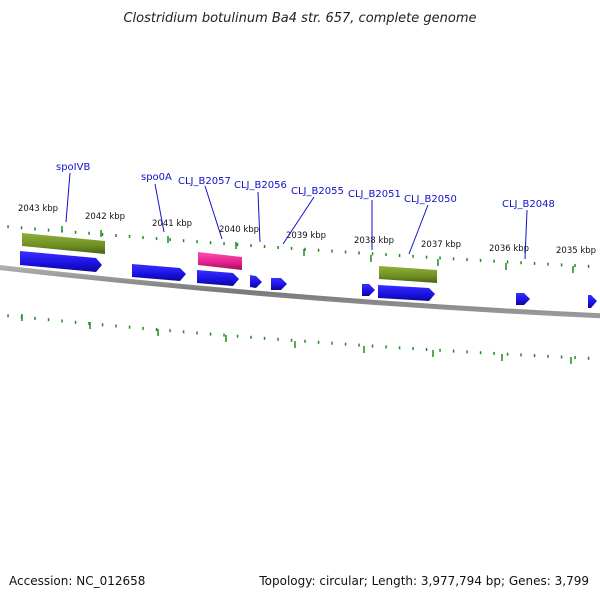 Image resolution: width=600 pixels, height=600 pixels. I want to click on kbp-label: 2039 kbp, so click(306, 236).